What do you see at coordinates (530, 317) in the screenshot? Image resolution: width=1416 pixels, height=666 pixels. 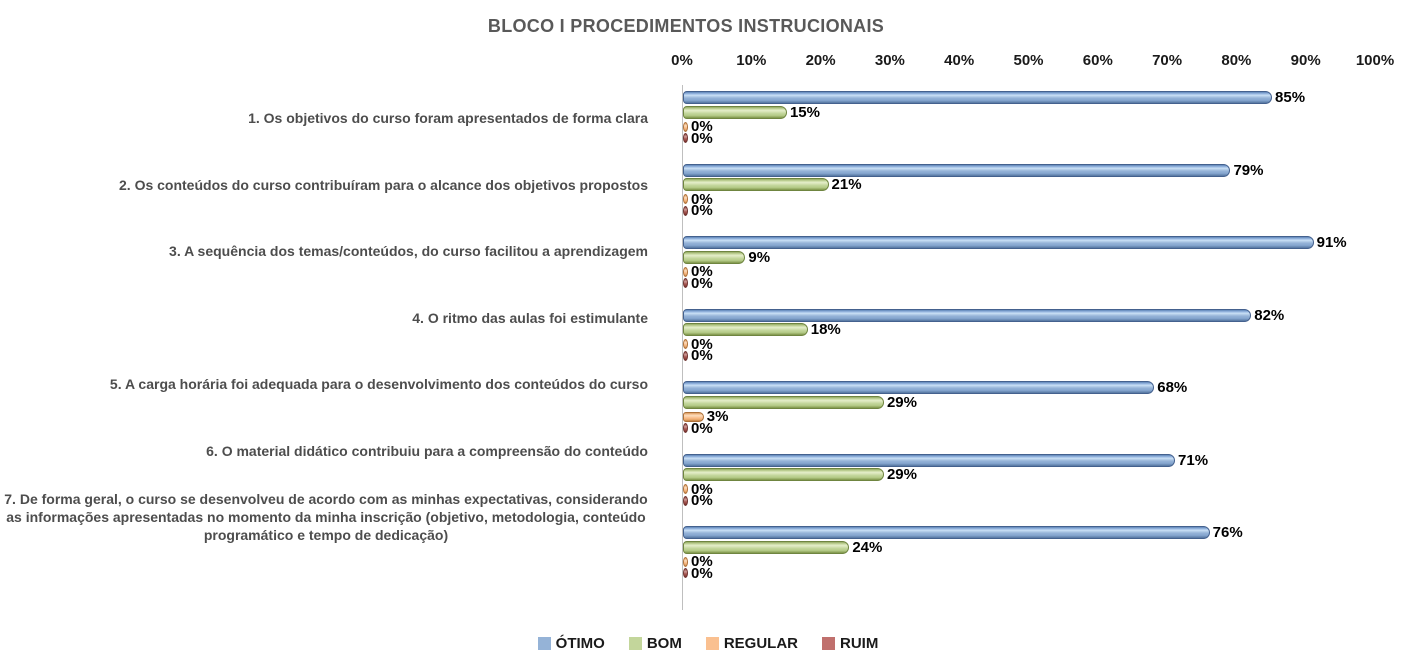 I see `category-label: 4. O ritmo das aulas foi estimulante` at bounding box center [530, 317].